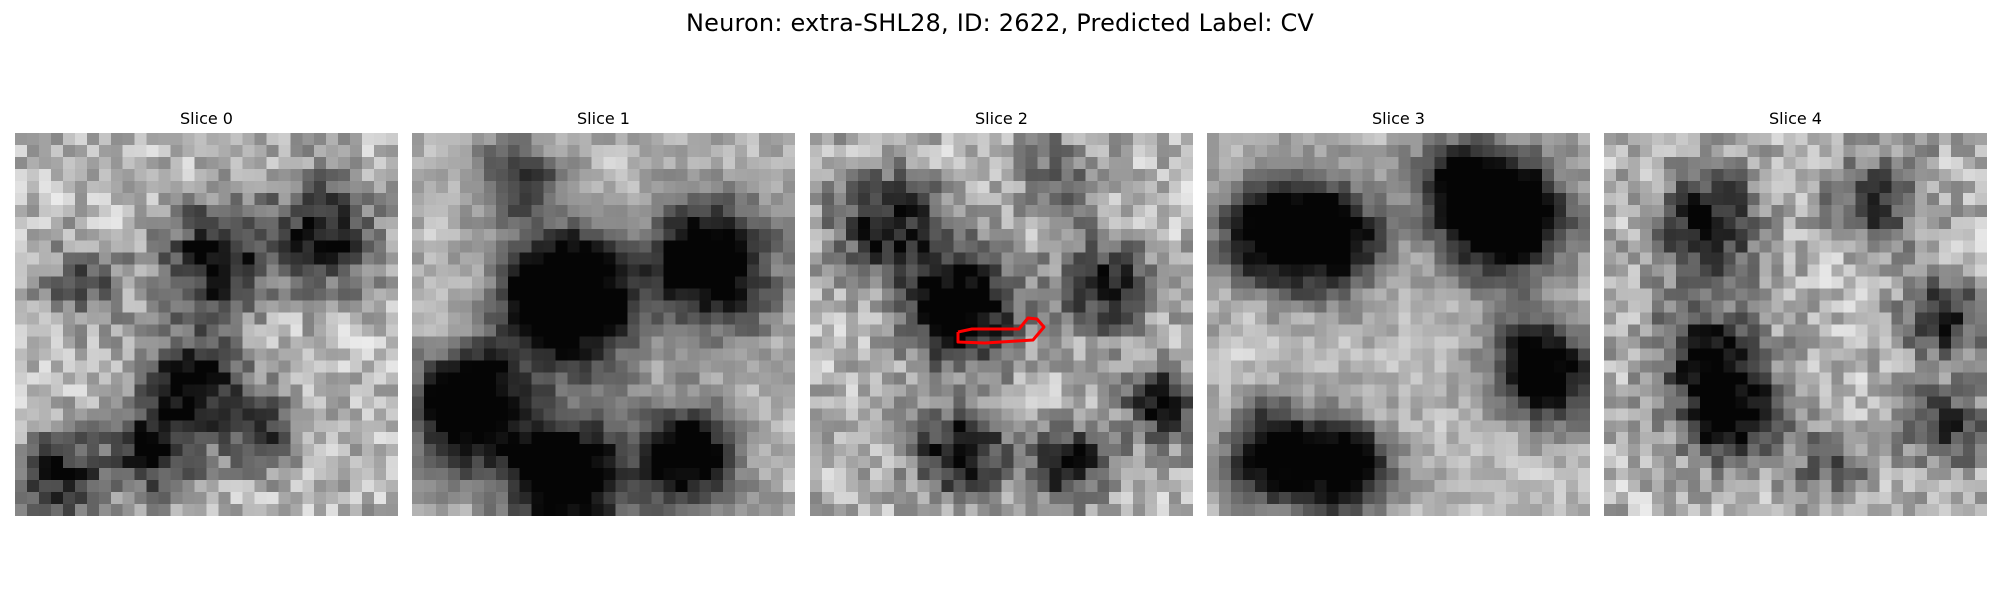 This screenshot has width=2000, height=600. I want to click on slice-panel-2: Slice 2, so click(1001, 312).